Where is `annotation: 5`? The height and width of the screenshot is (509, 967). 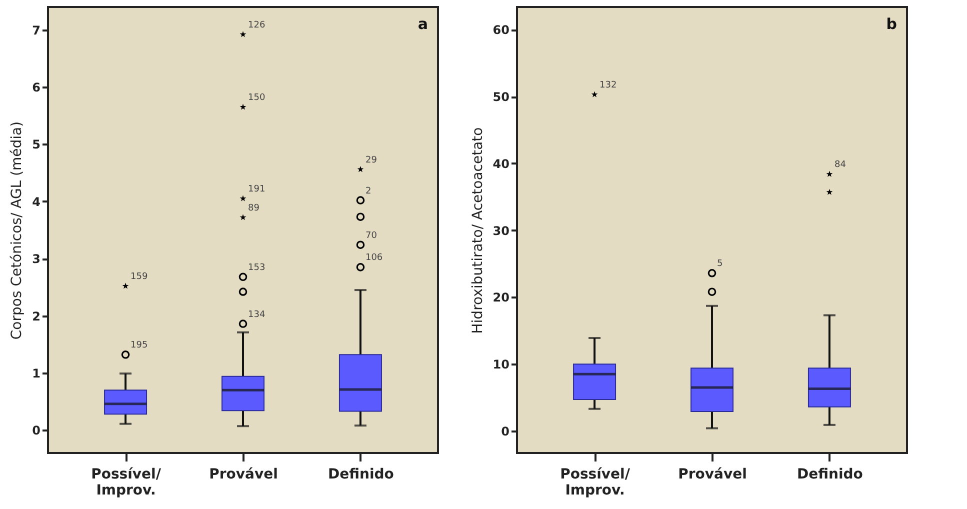
annotation: 5 is located at coordinates (720, 264).